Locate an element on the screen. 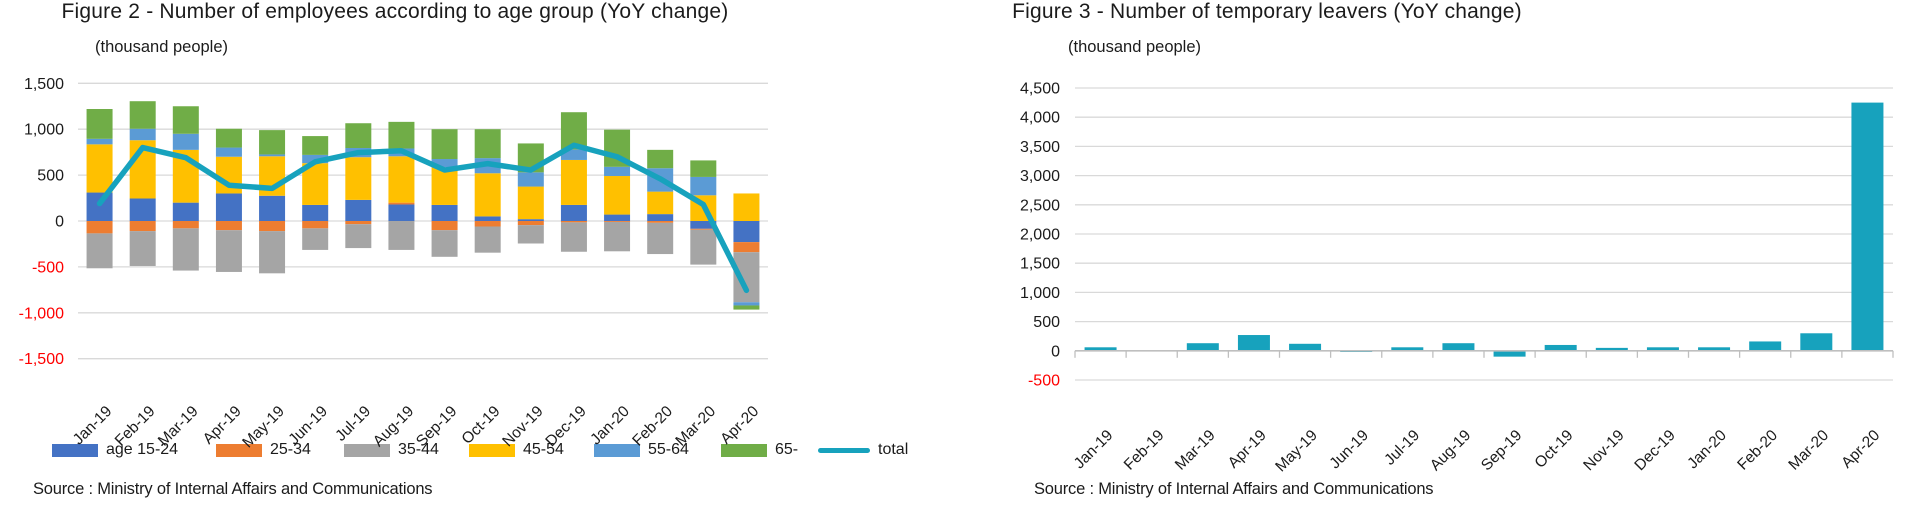  y-tick-label: -1,000 is located at coordinates (41, 313).